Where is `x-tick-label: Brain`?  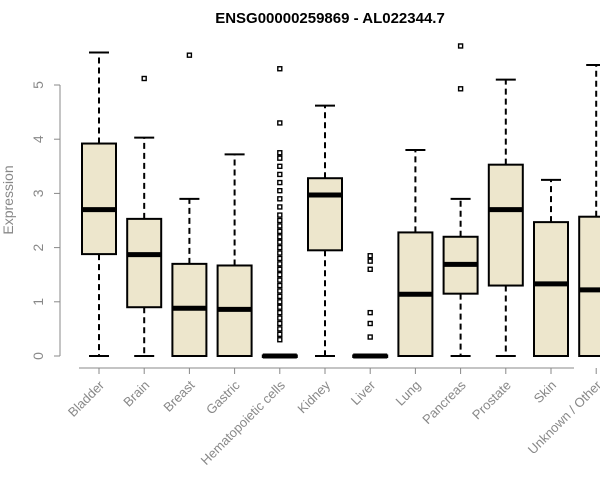 x-tick-label: Brain is located at coordinates (136, 394).